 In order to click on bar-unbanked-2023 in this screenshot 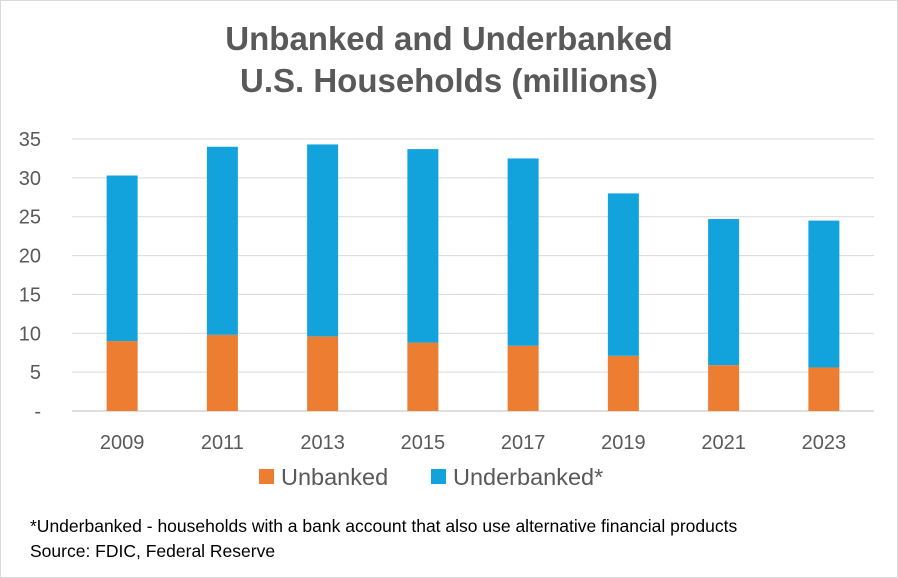, I will do `click(824, 389)`.